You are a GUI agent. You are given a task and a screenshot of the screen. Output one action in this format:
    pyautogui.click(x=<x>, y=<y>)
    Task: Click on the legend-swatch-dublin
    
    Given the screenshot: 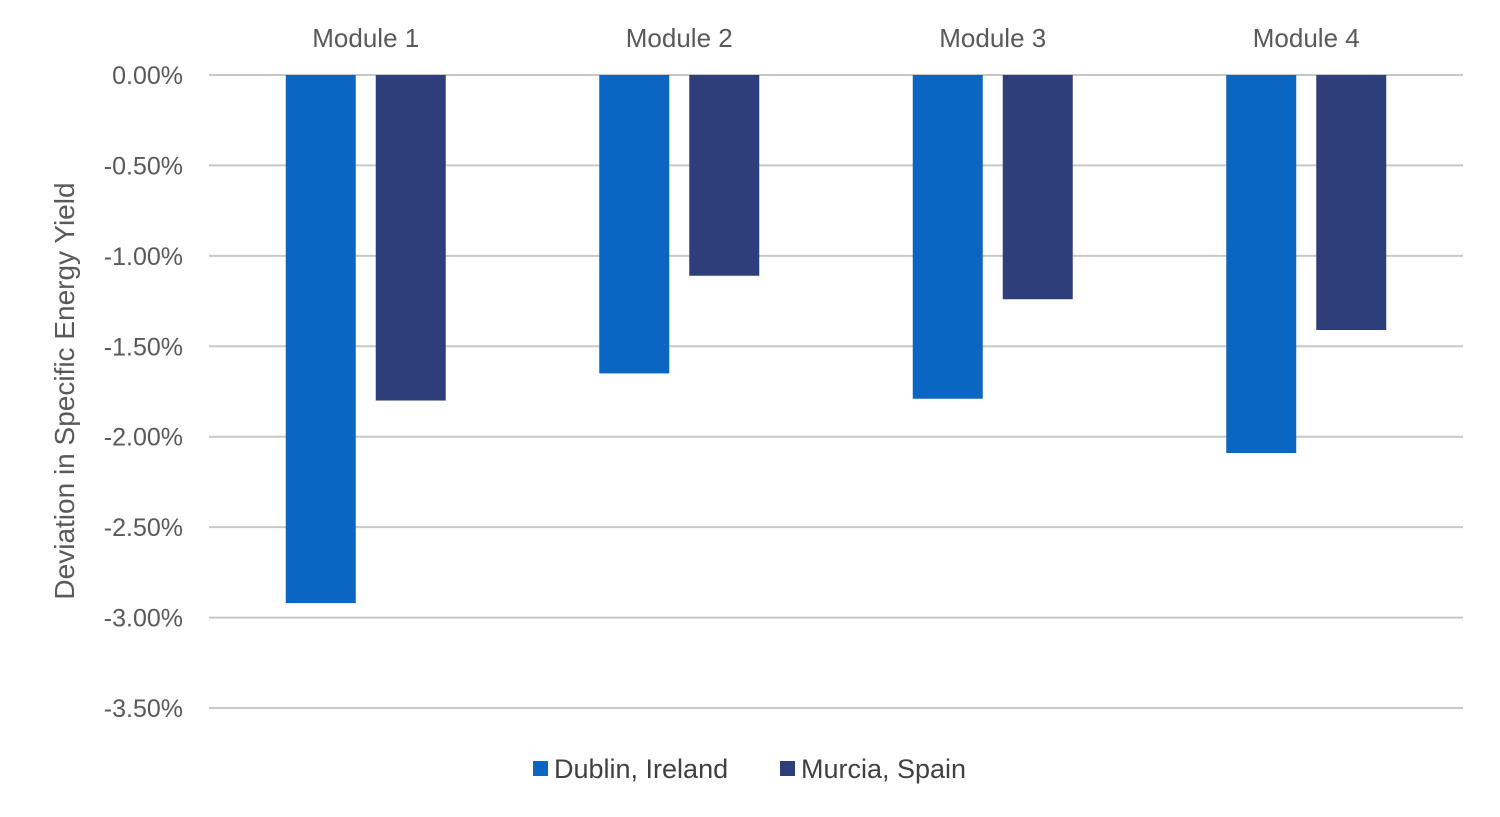 What is the action you would take?
    pyautogui.click(x=540, y=768)
    